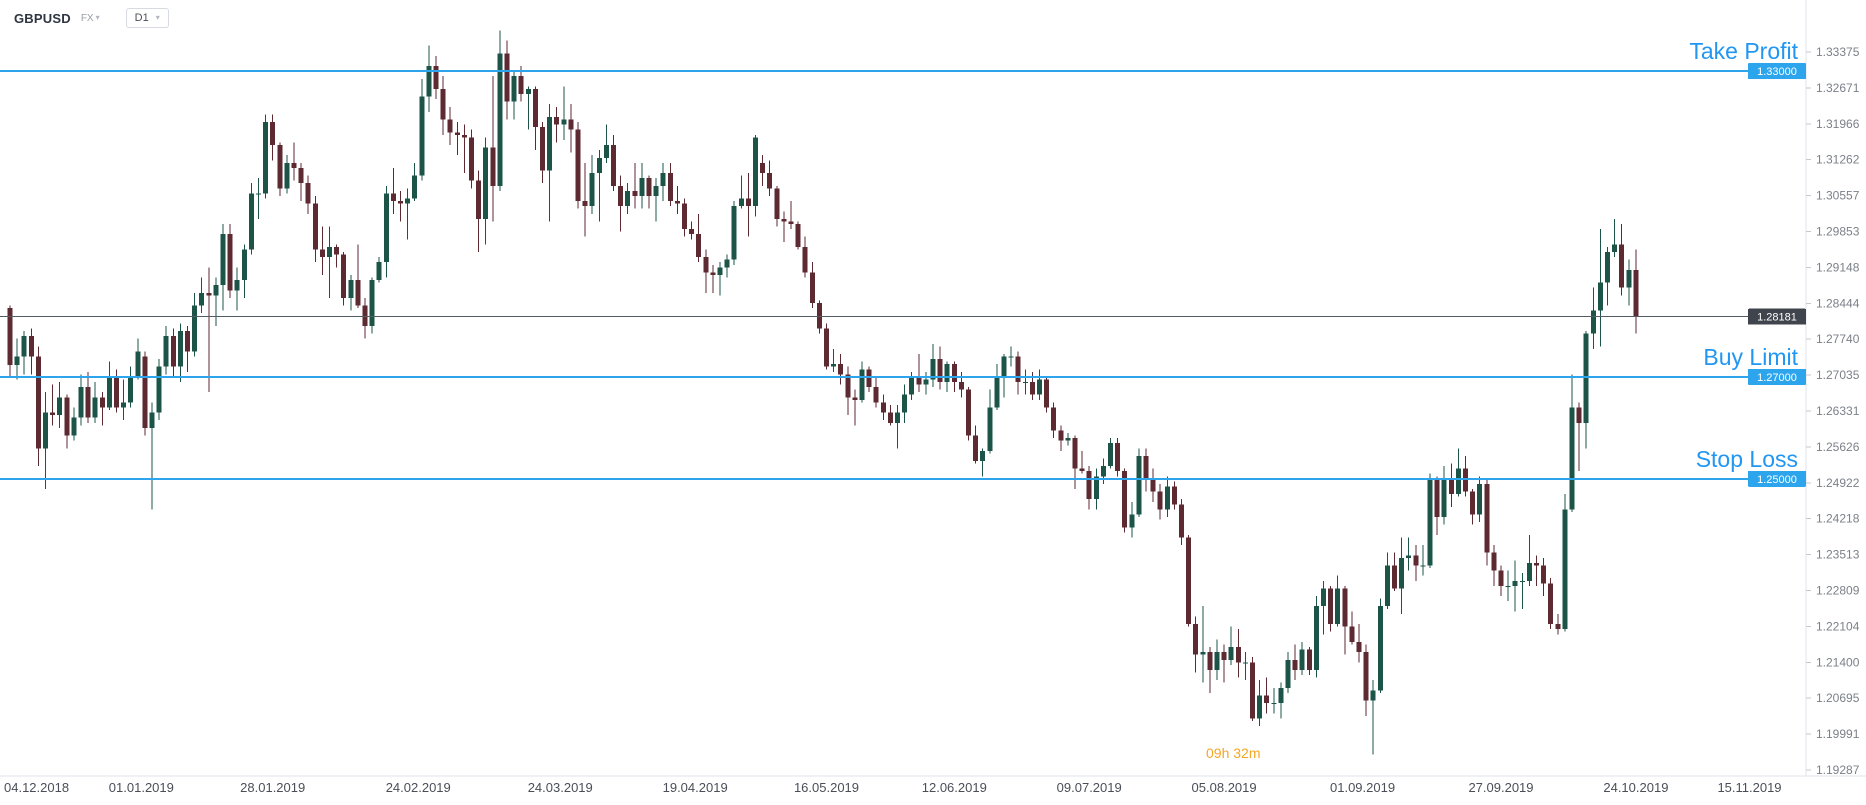  Describe the element at coordinates (1749, 787) in the screenshot. I see `time-axis-label: 15.11.2019` at that location.